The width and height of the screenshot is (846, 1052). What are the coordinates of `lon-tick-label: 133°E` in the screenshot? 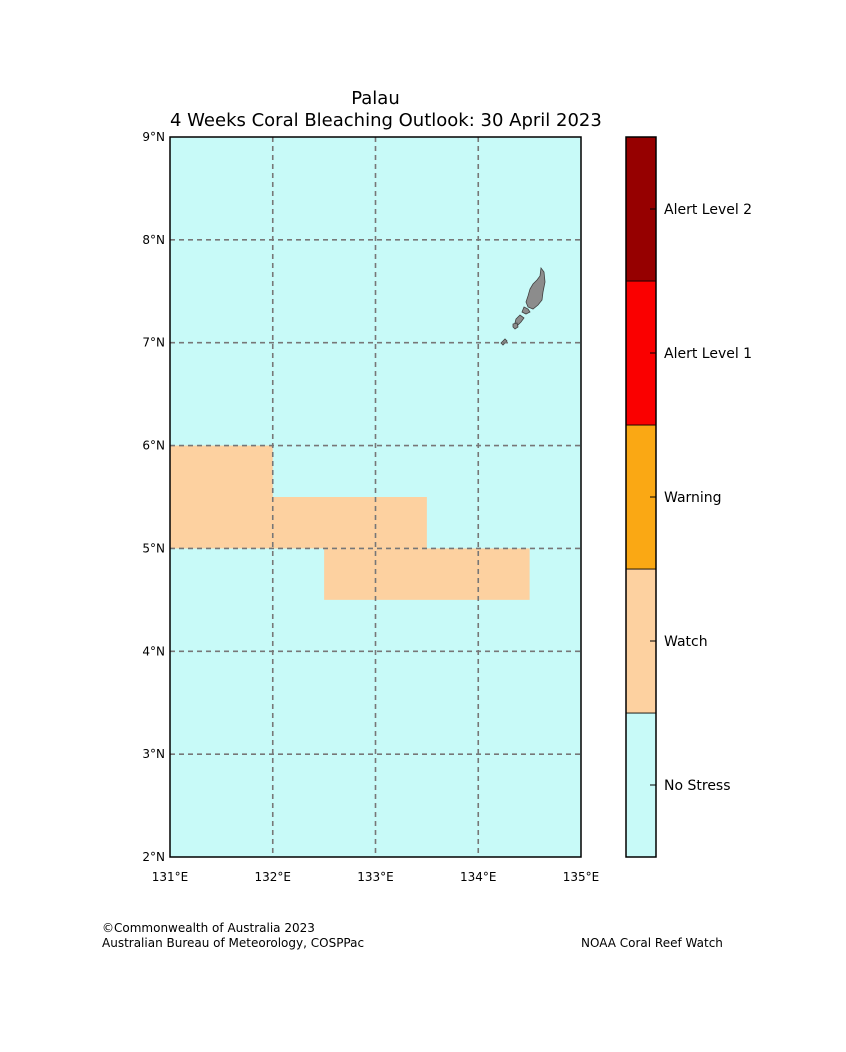 It's located at (375, 877).